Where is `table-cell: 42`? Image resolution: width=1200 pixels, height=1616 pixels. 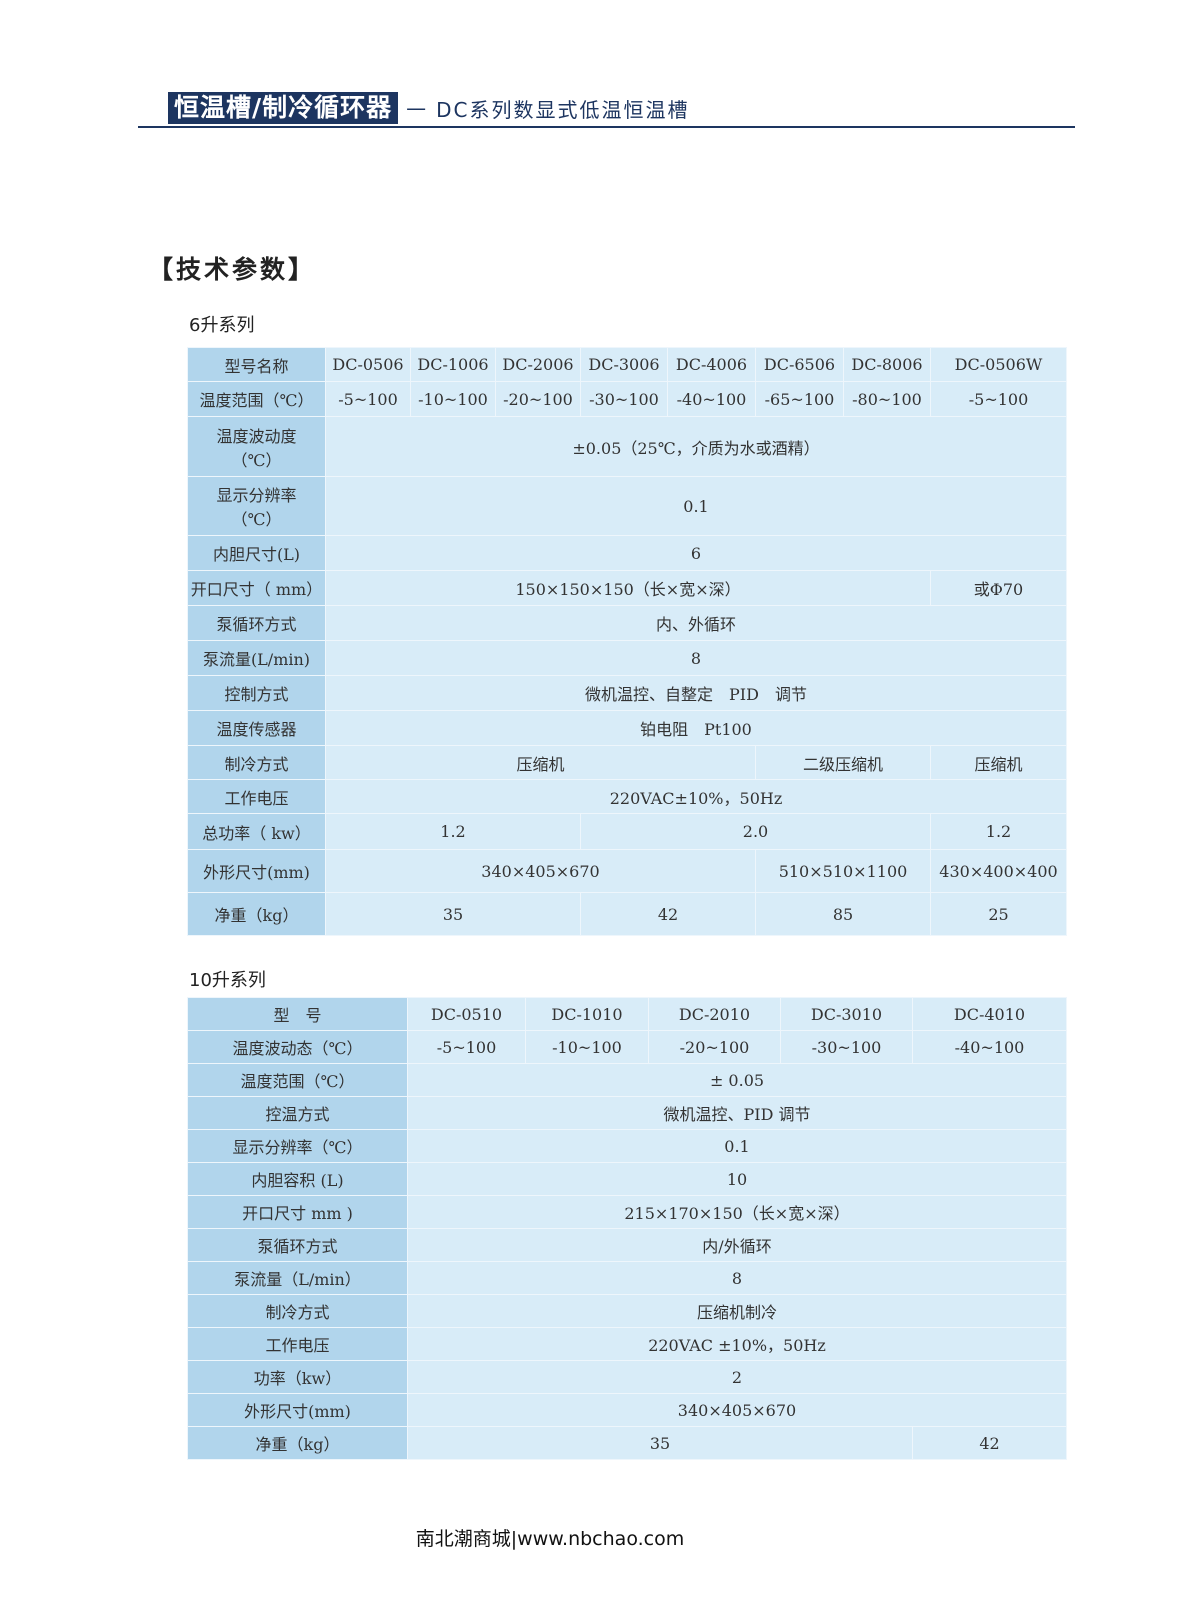 table-cell: 42 is located at coordinates (989, 1443).